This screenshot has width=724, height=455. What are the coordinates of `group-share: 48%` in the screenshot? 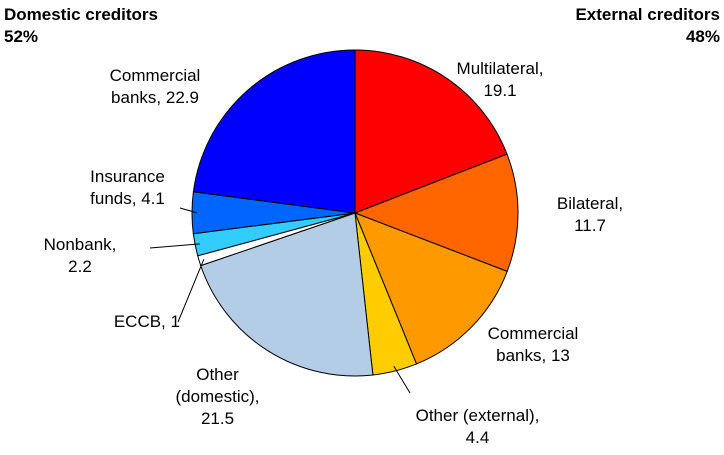 It's located at (702, 36).